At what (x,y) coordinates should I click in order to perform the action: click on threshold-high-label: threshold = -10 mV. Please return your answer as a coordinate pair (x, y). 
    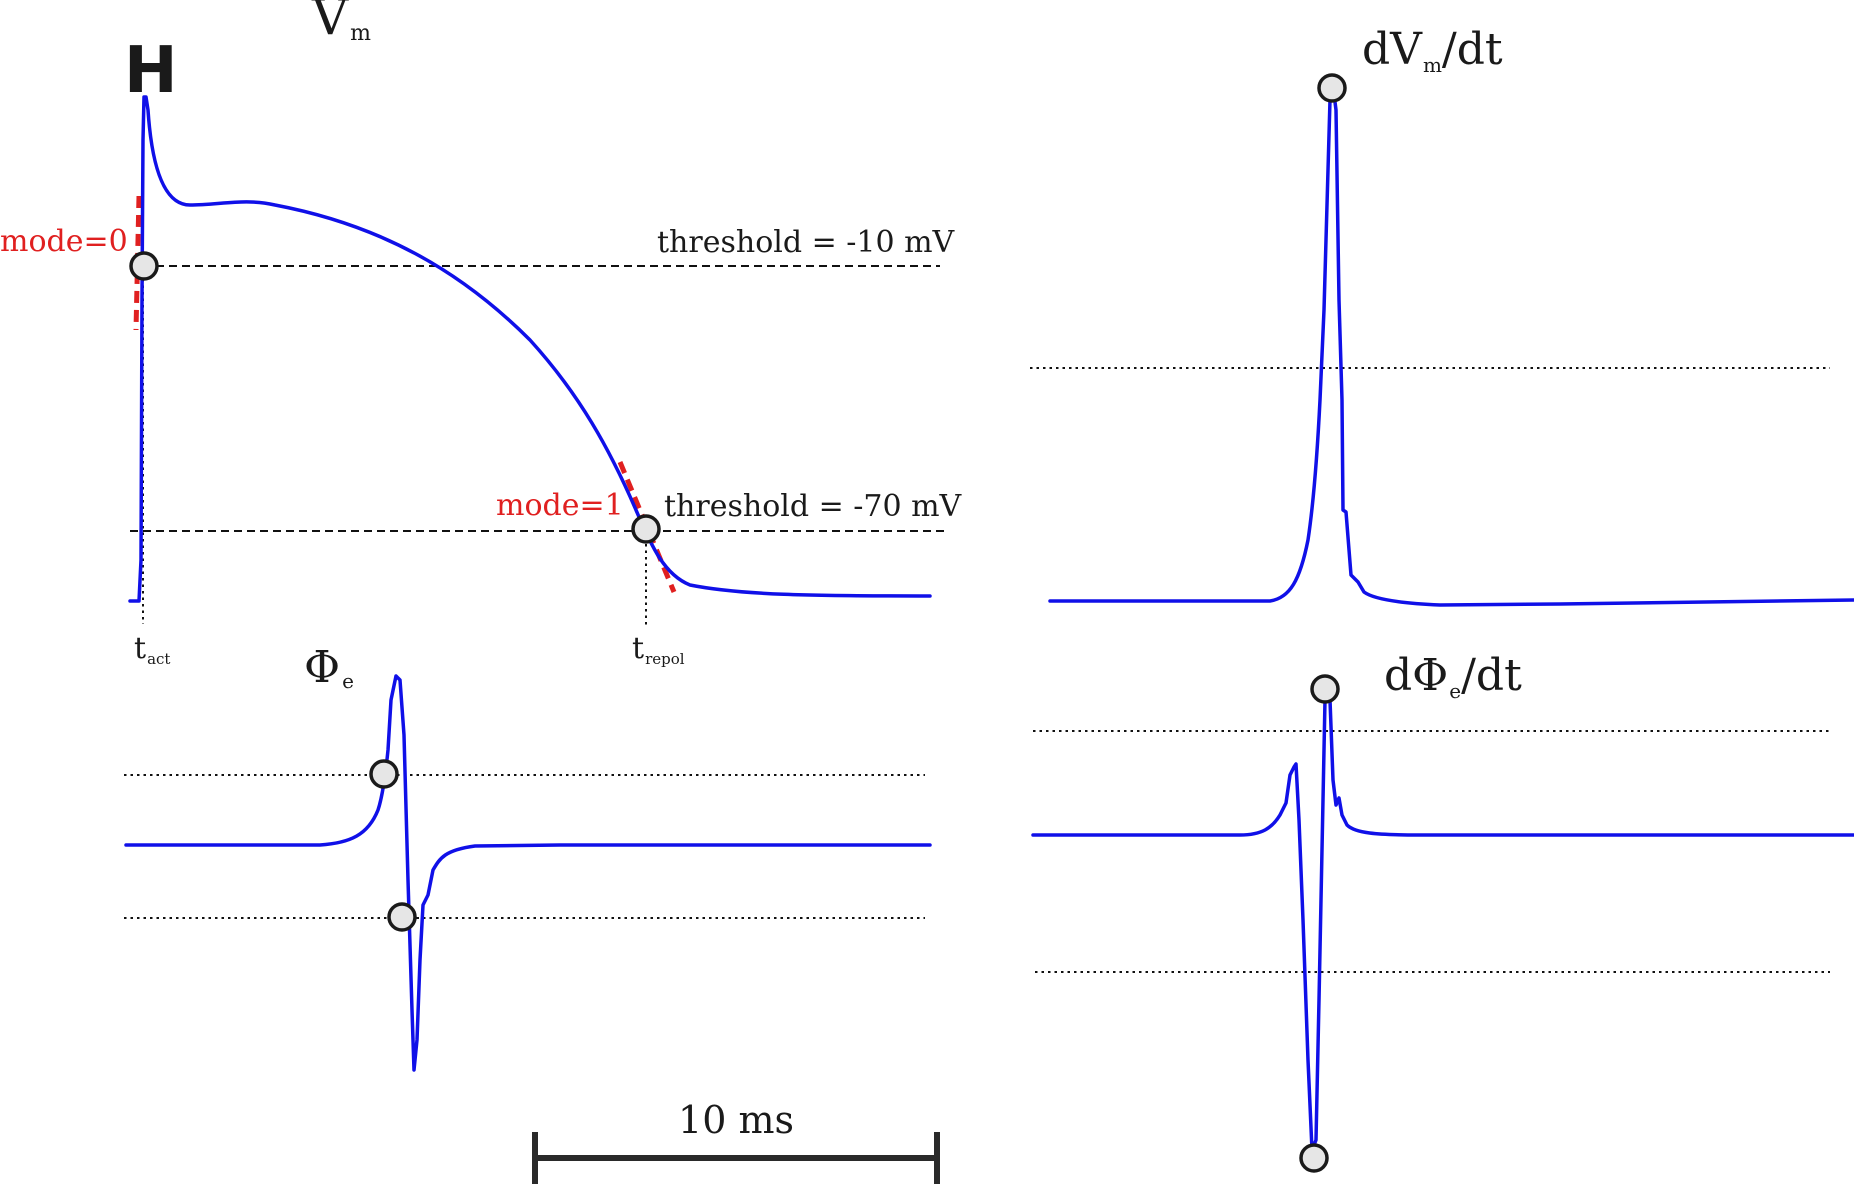
    Looking at the image, I should click on (806, 242).